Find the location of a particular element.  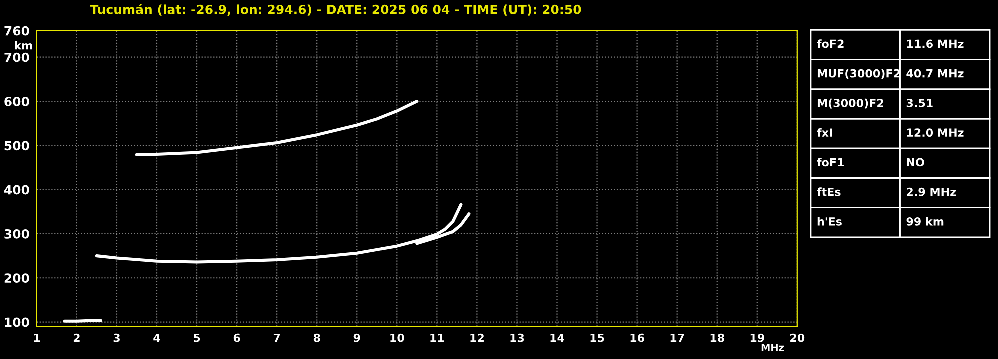

y-tick-label: 760 is located at coordinates (17, 31).